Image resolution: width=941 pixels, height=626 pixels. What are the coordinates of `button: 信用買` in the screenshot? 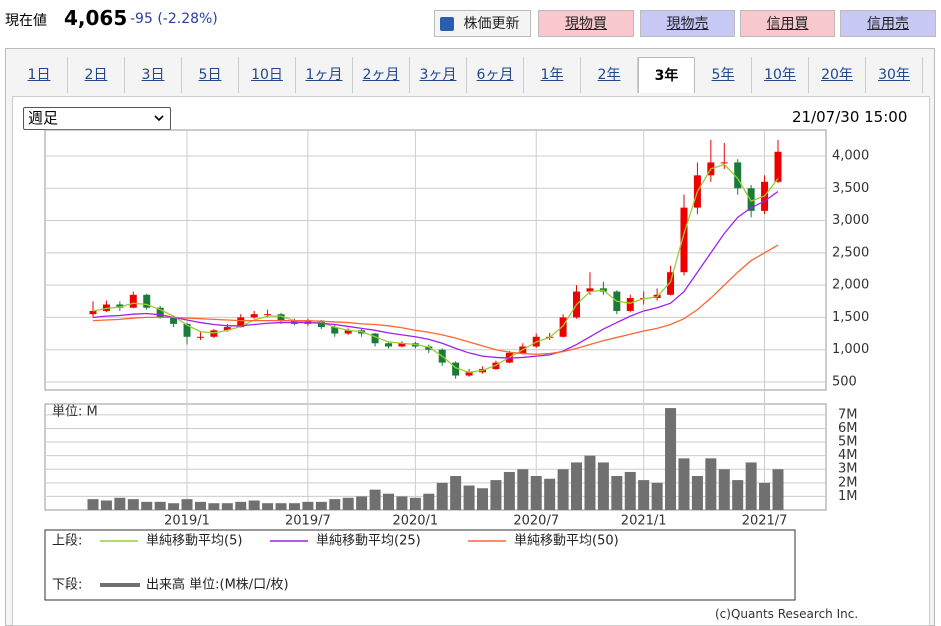 It's located at (787, 23).